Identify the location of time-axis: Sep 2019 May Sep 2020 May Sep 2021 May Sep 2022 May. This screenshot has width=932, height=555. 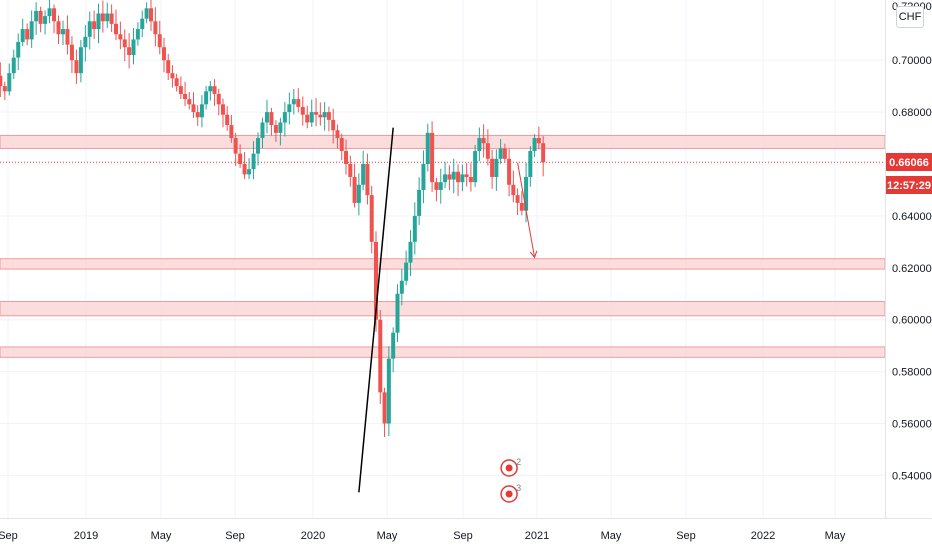
(423, 536).